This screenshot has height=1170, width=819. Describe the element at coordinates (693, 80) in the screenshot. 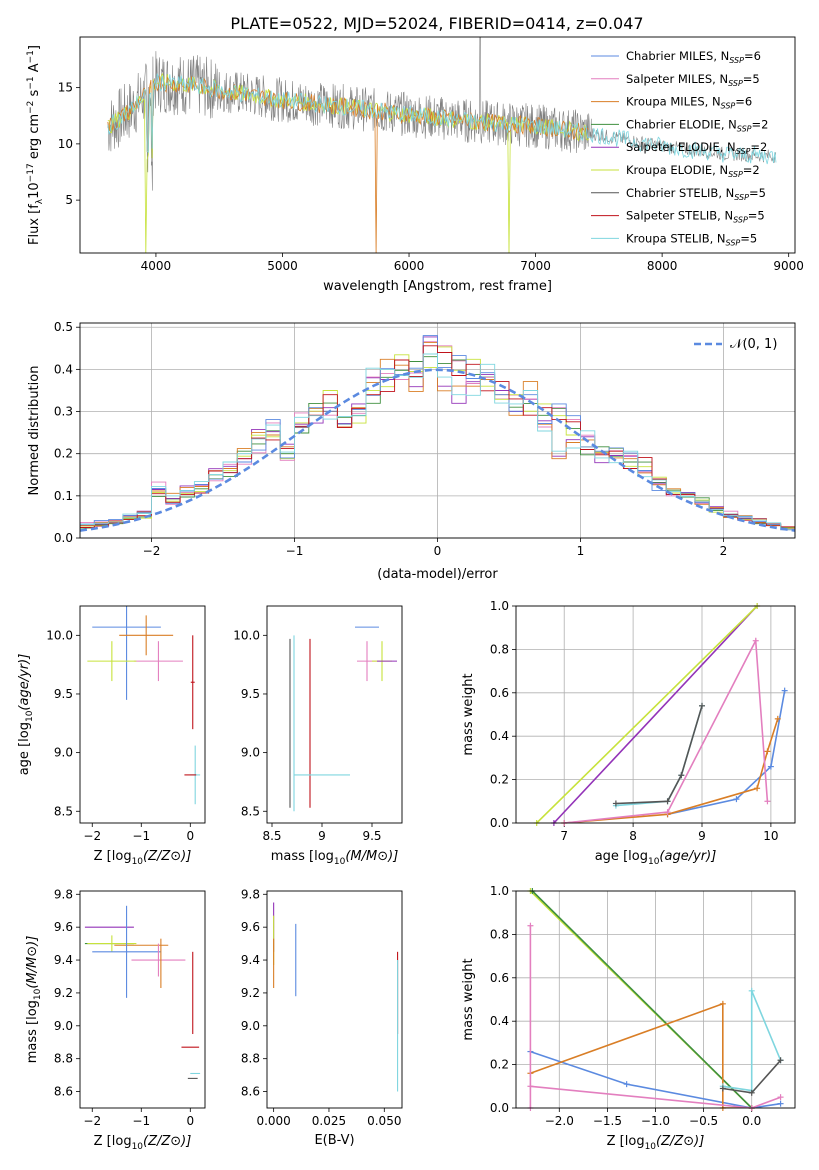

I see `legend-label: Salpeter MILES, NSSP=5` at that location.